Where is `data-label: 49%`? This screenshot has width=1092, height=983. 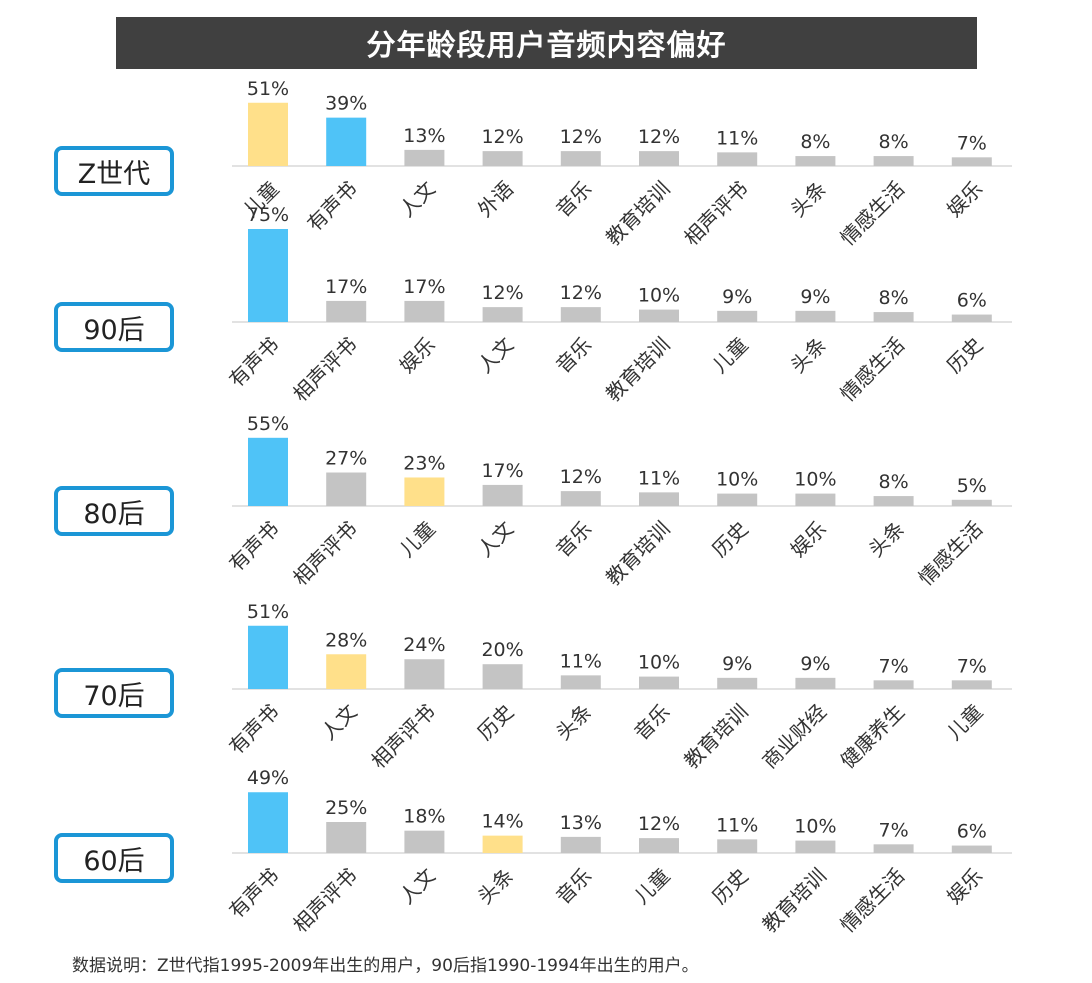 data-label: 49% is located at coordinates (268, 778).